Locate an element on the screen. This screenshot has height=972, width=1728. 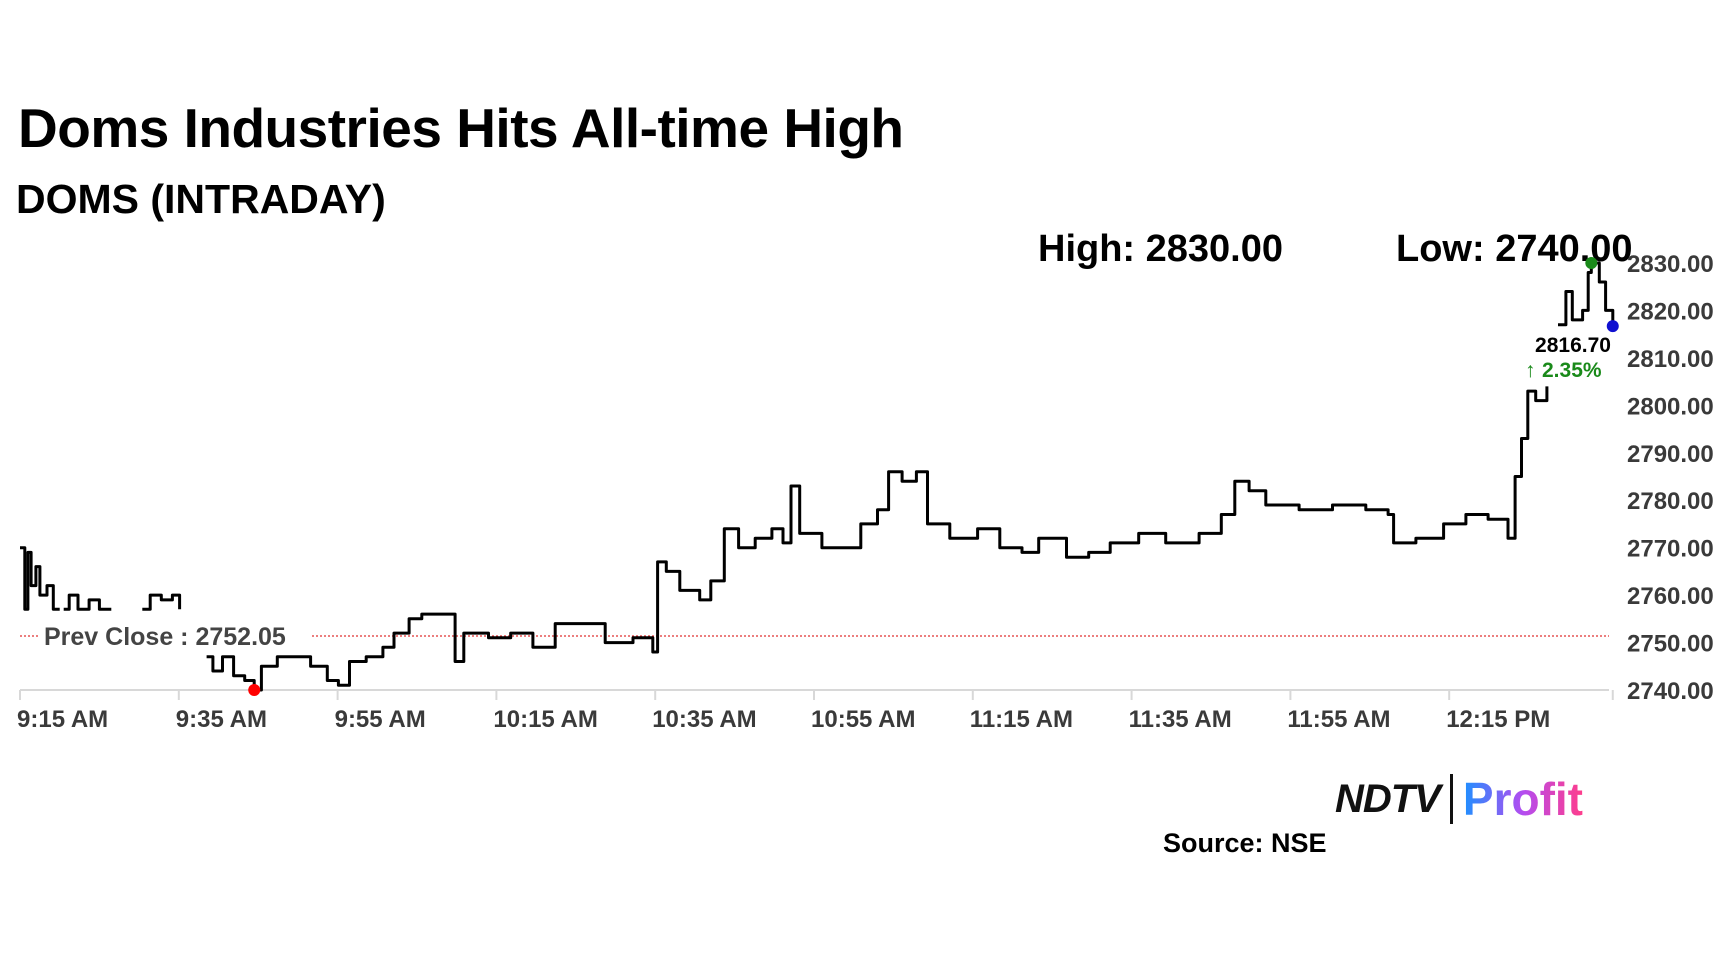
x-tick-label: 11:15 AM is located at coordinates (1021, 719).